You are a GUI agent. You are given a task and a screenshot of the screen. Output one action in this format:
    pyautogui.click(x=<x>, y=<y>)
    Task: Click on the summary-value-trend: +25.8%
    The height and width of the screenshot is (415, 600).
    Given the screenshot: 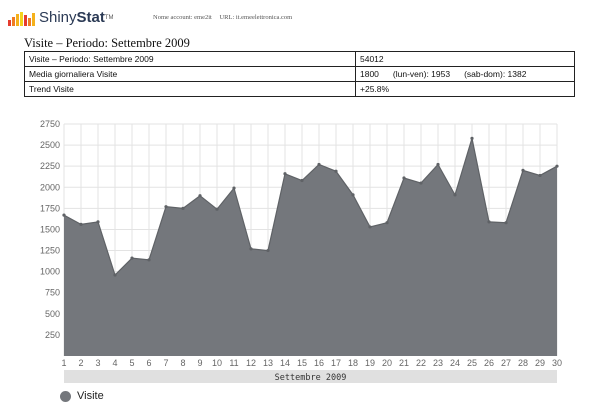 What is the action you would take?
    pyautogui.click(x=465, y=89)
    